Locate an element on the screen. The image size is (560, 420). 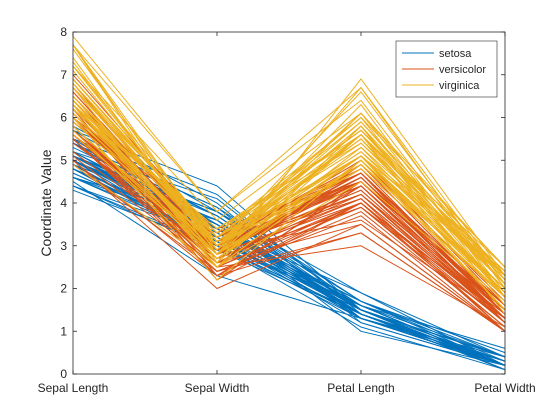
y-tick-label: 8 is located at coordinates (63, 32).